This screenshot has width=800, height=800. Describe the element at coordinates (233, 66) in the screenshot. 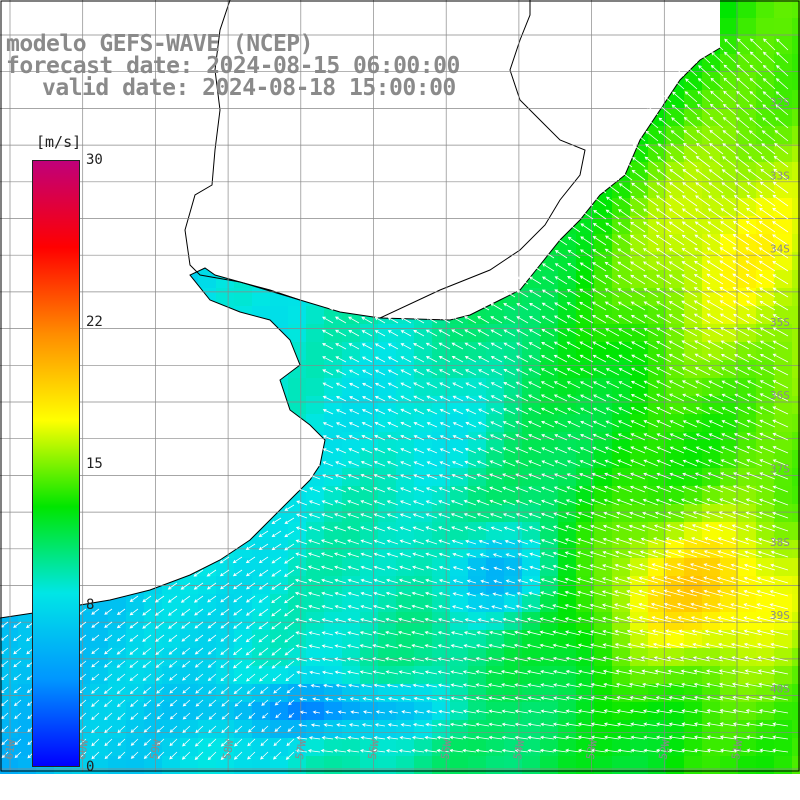

I see `forecast-date: forecast date: 2024-08-15 06:00:00` at that location.